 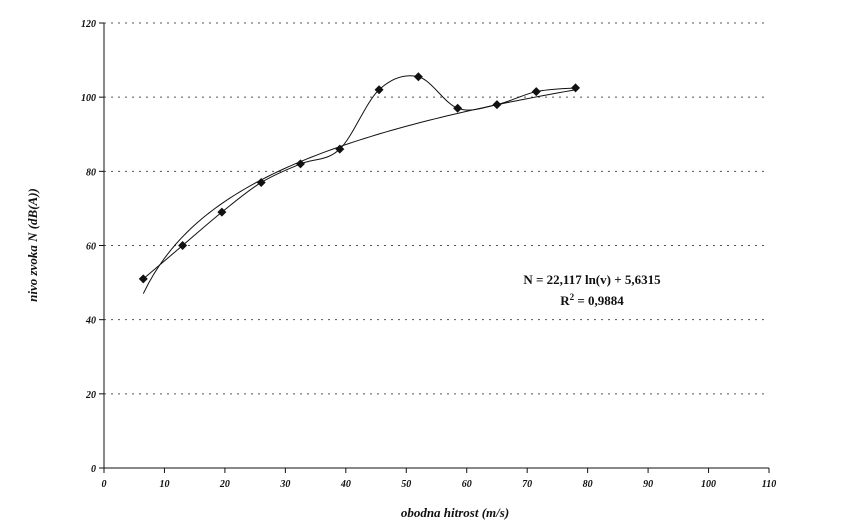 I want to click on x-tick-label: 90, so click(x=648, y=484).